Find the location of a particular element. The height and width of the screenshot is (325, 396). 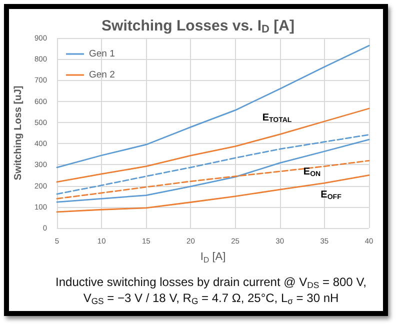

legend-label: Gen 1 is located at coordinates (102, 54).